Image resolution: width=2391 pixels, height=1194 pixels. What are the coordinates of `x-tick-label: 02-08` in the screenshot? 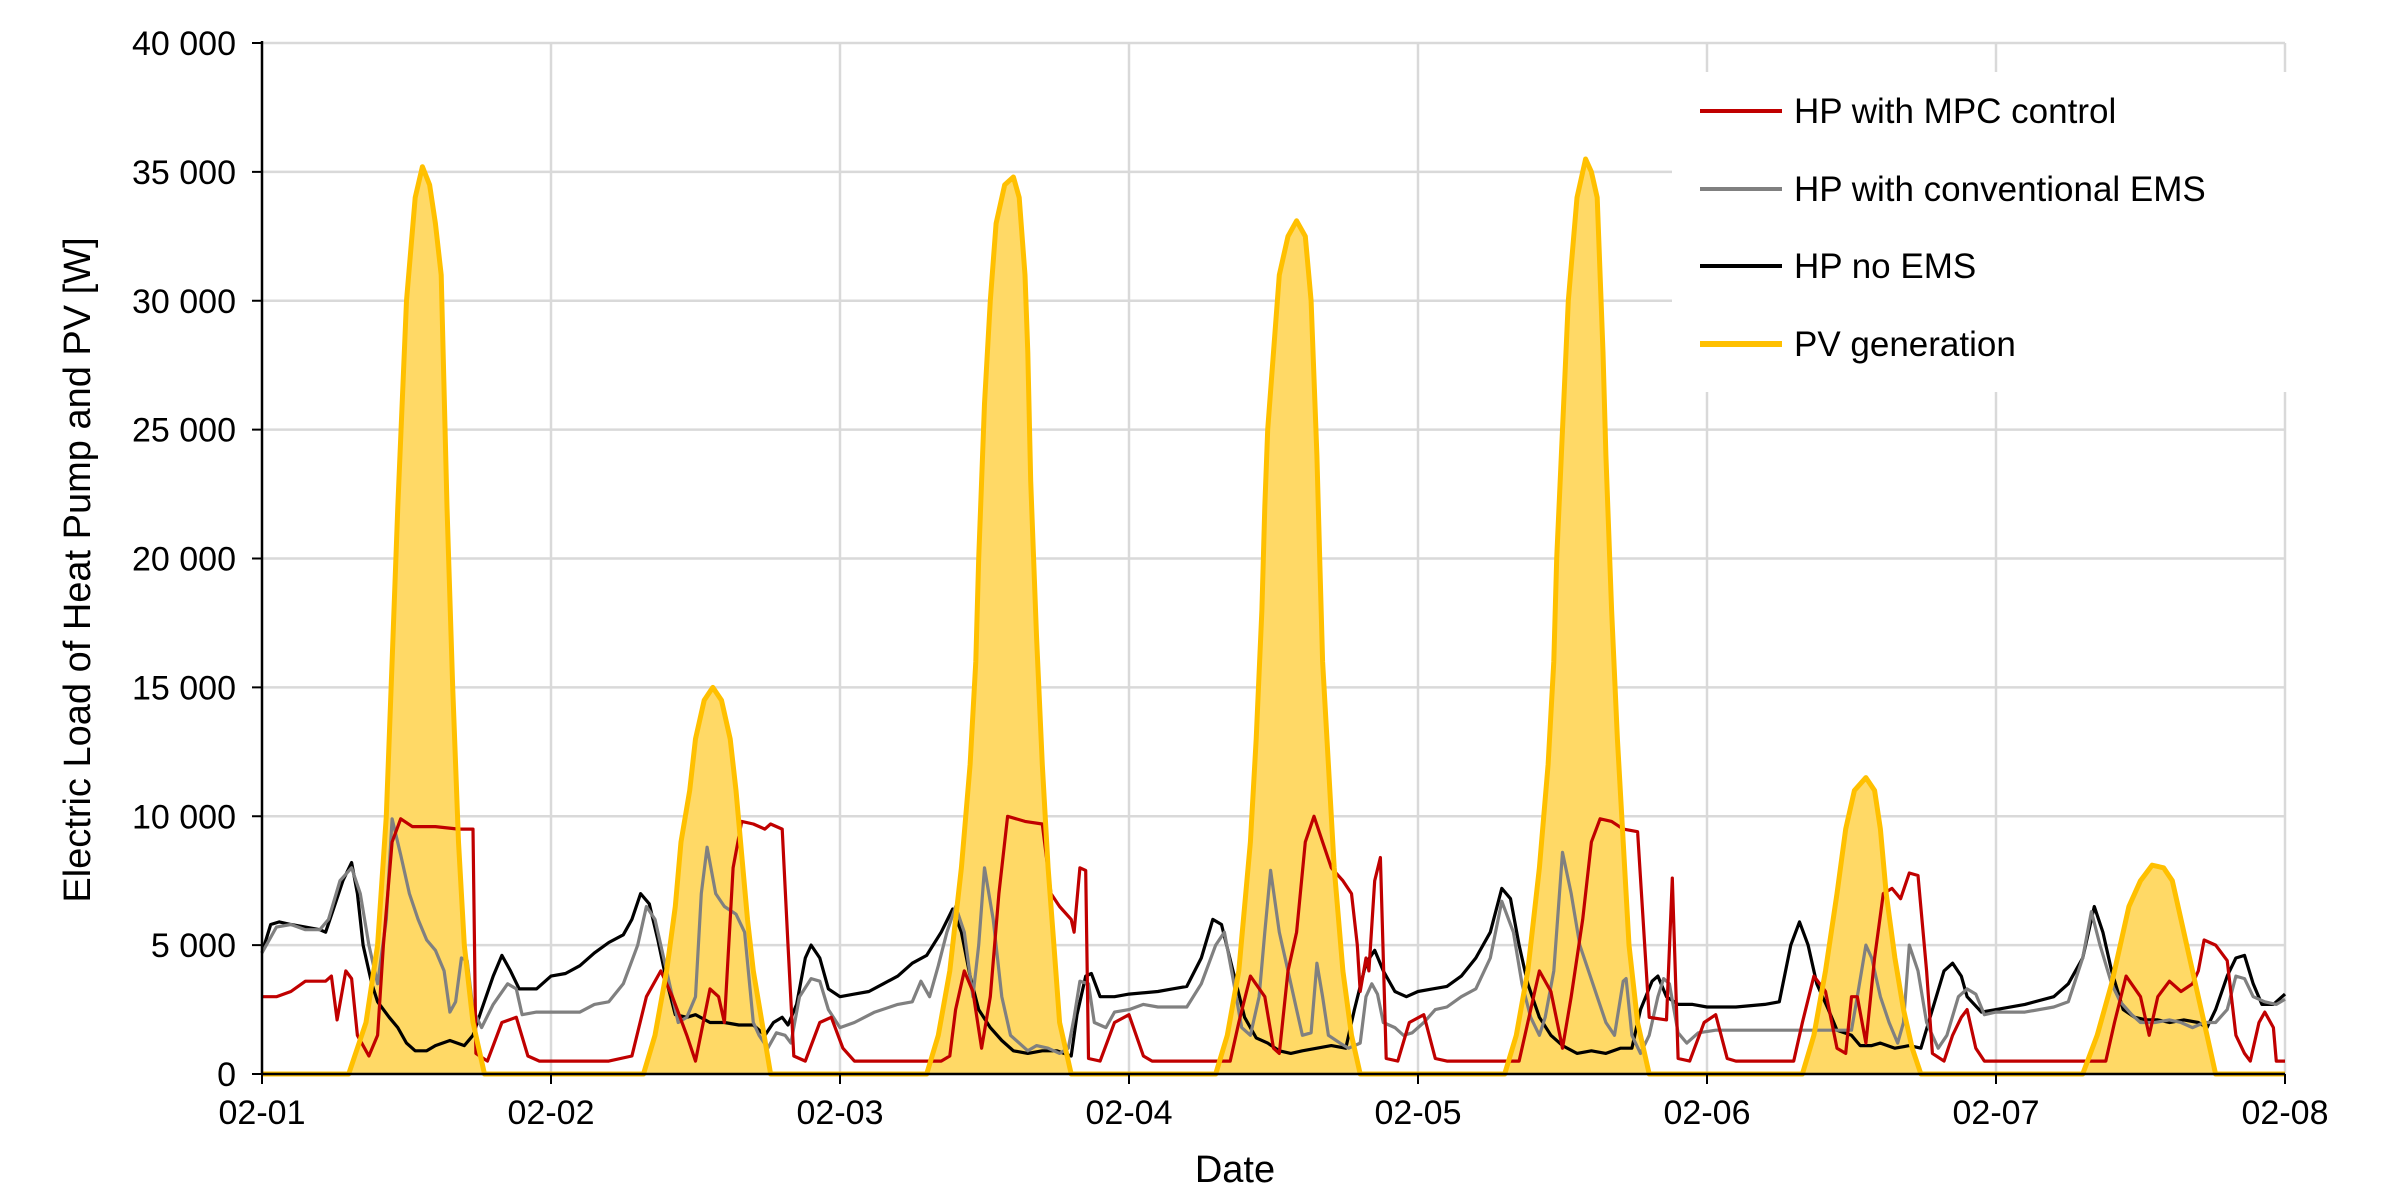 It's located at (2285, 1113).